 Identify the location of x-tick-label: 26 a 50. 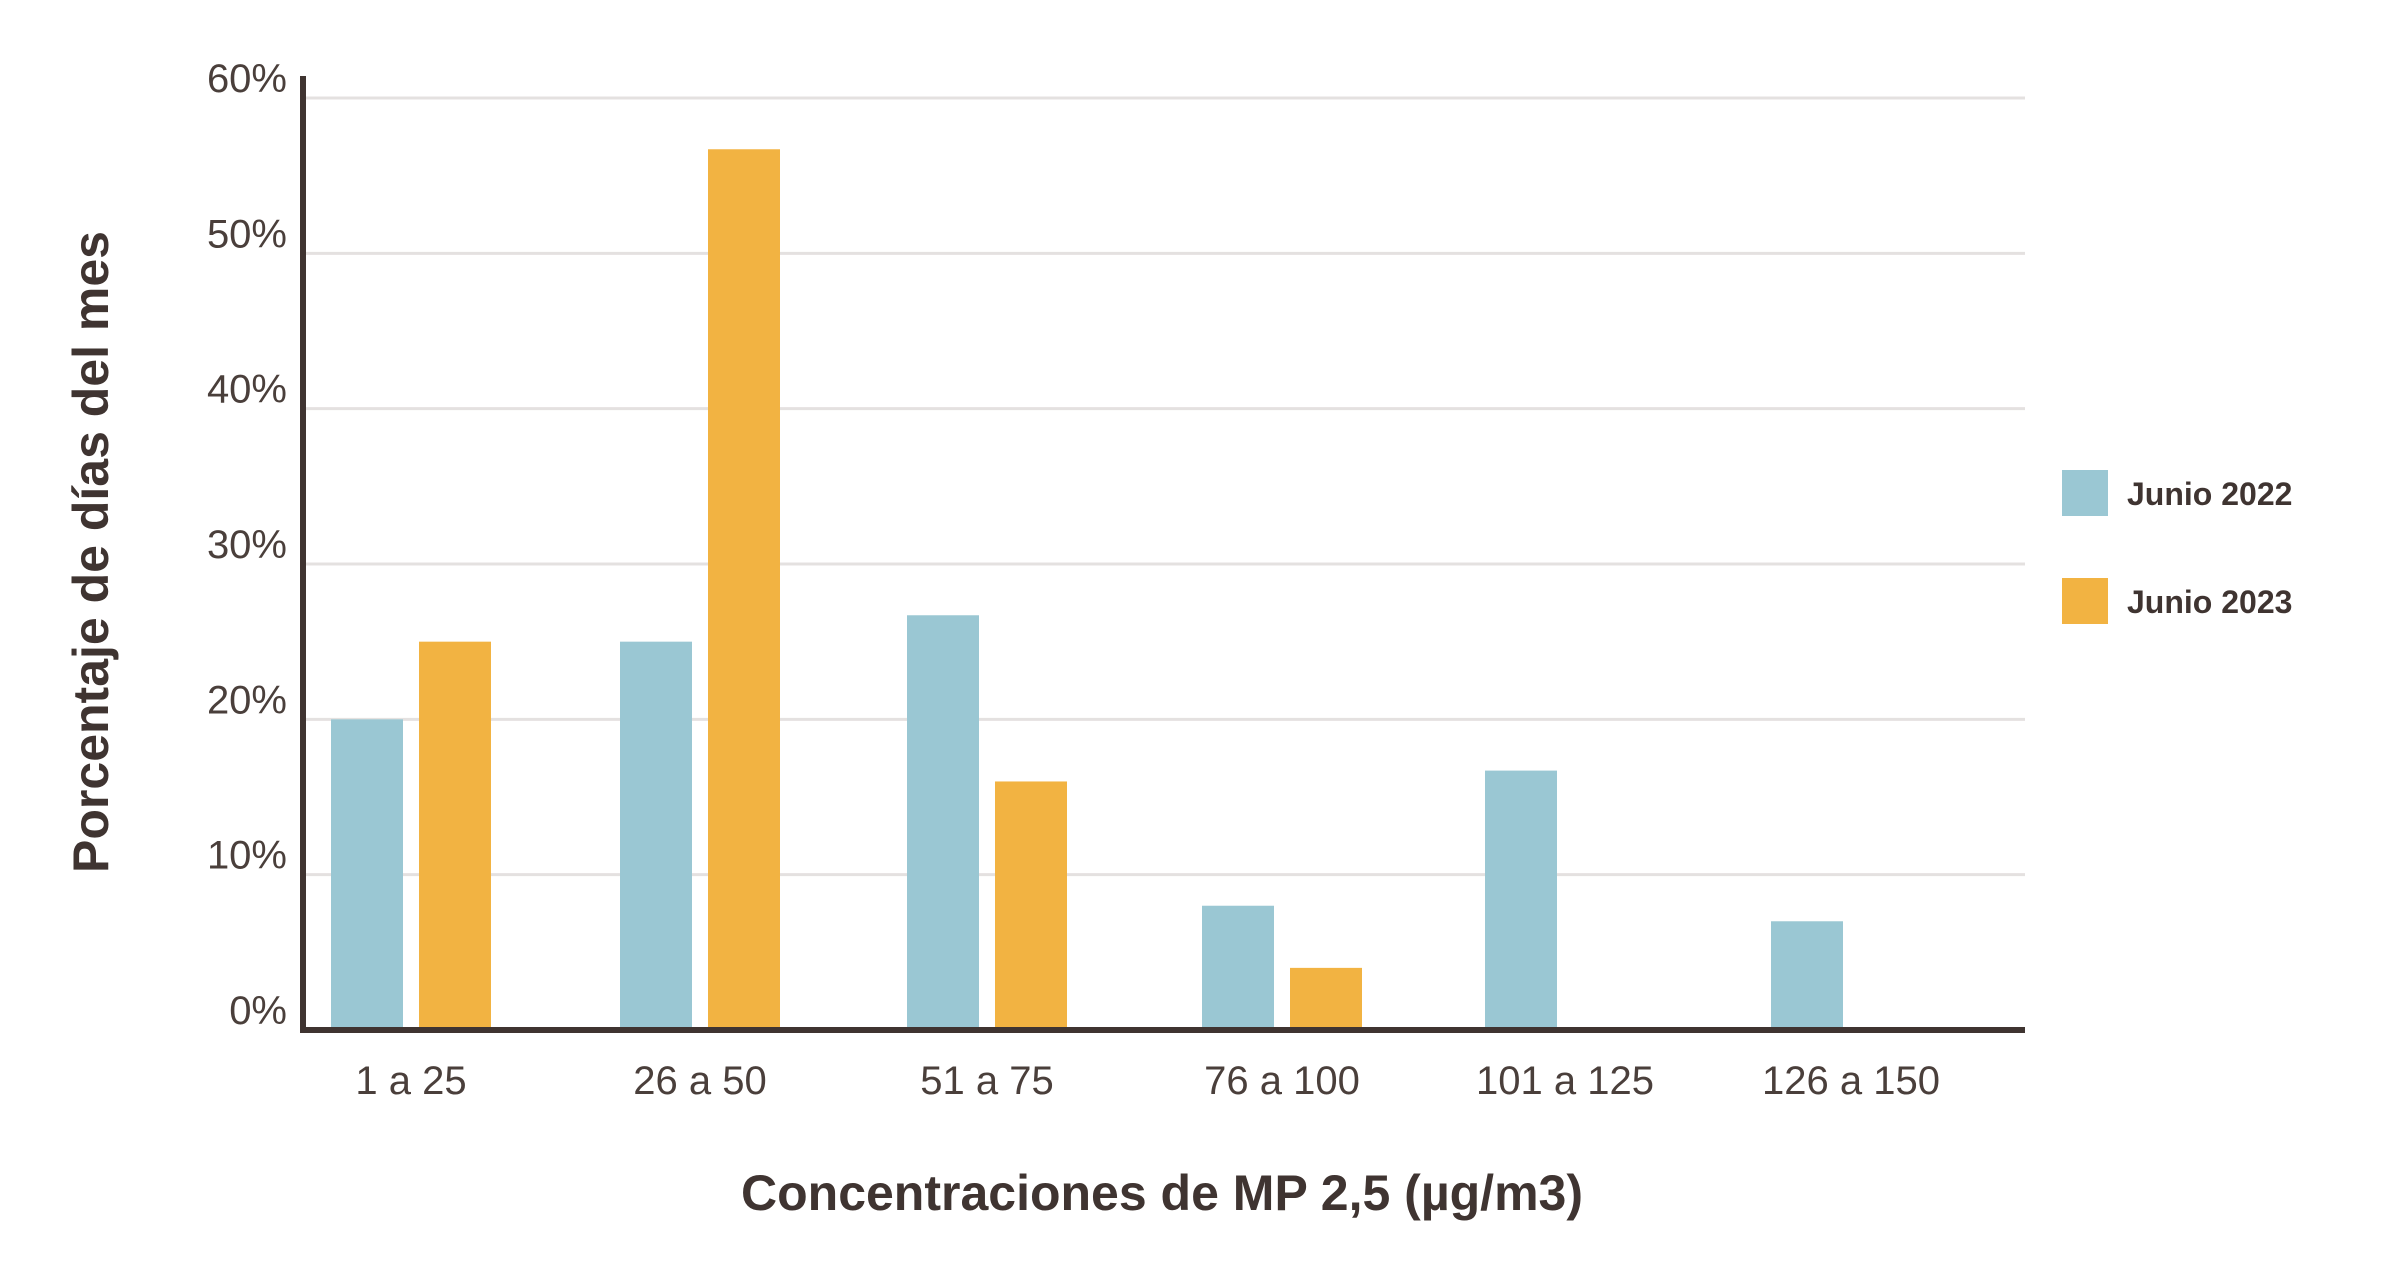
(699, 1081).